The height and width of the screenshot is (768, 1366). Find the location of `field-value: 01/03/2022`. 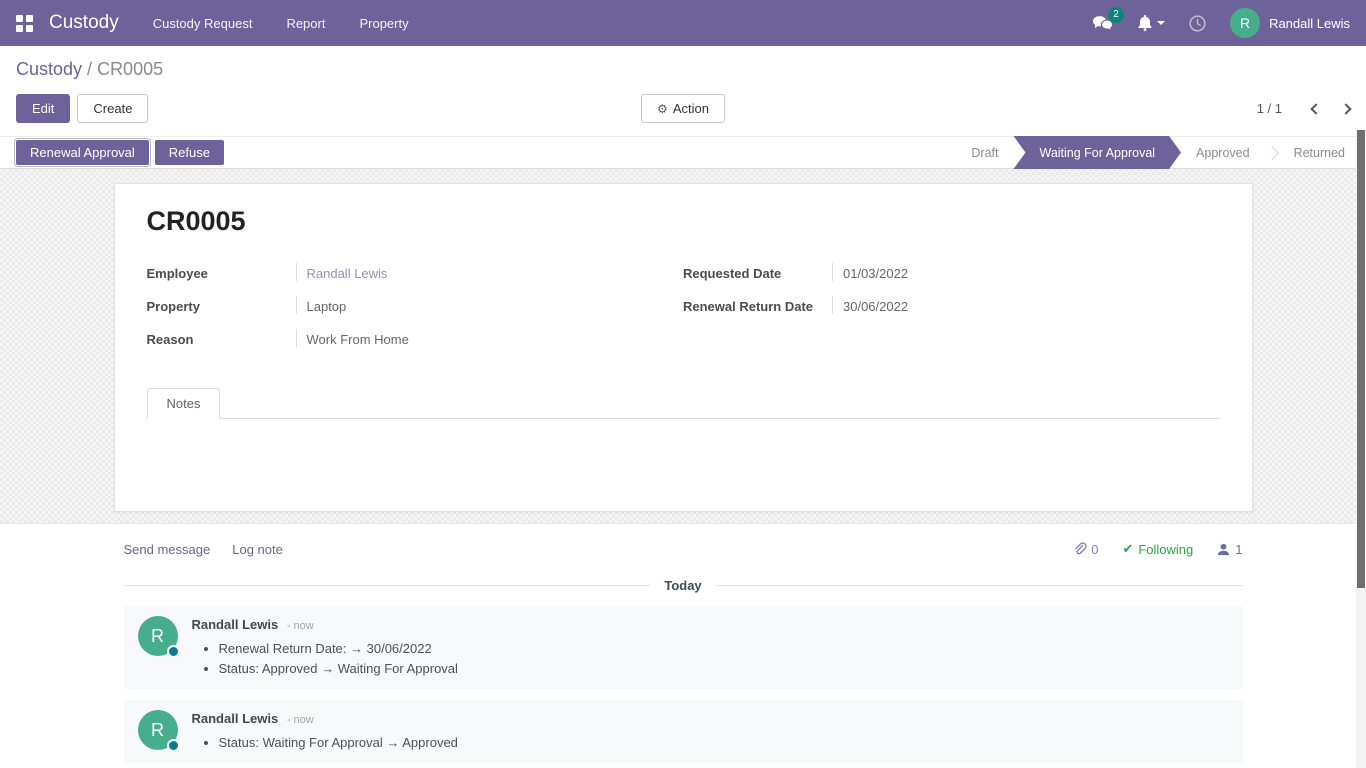

field-value: 01/03/2022 is located at coordinates (1026, 272).